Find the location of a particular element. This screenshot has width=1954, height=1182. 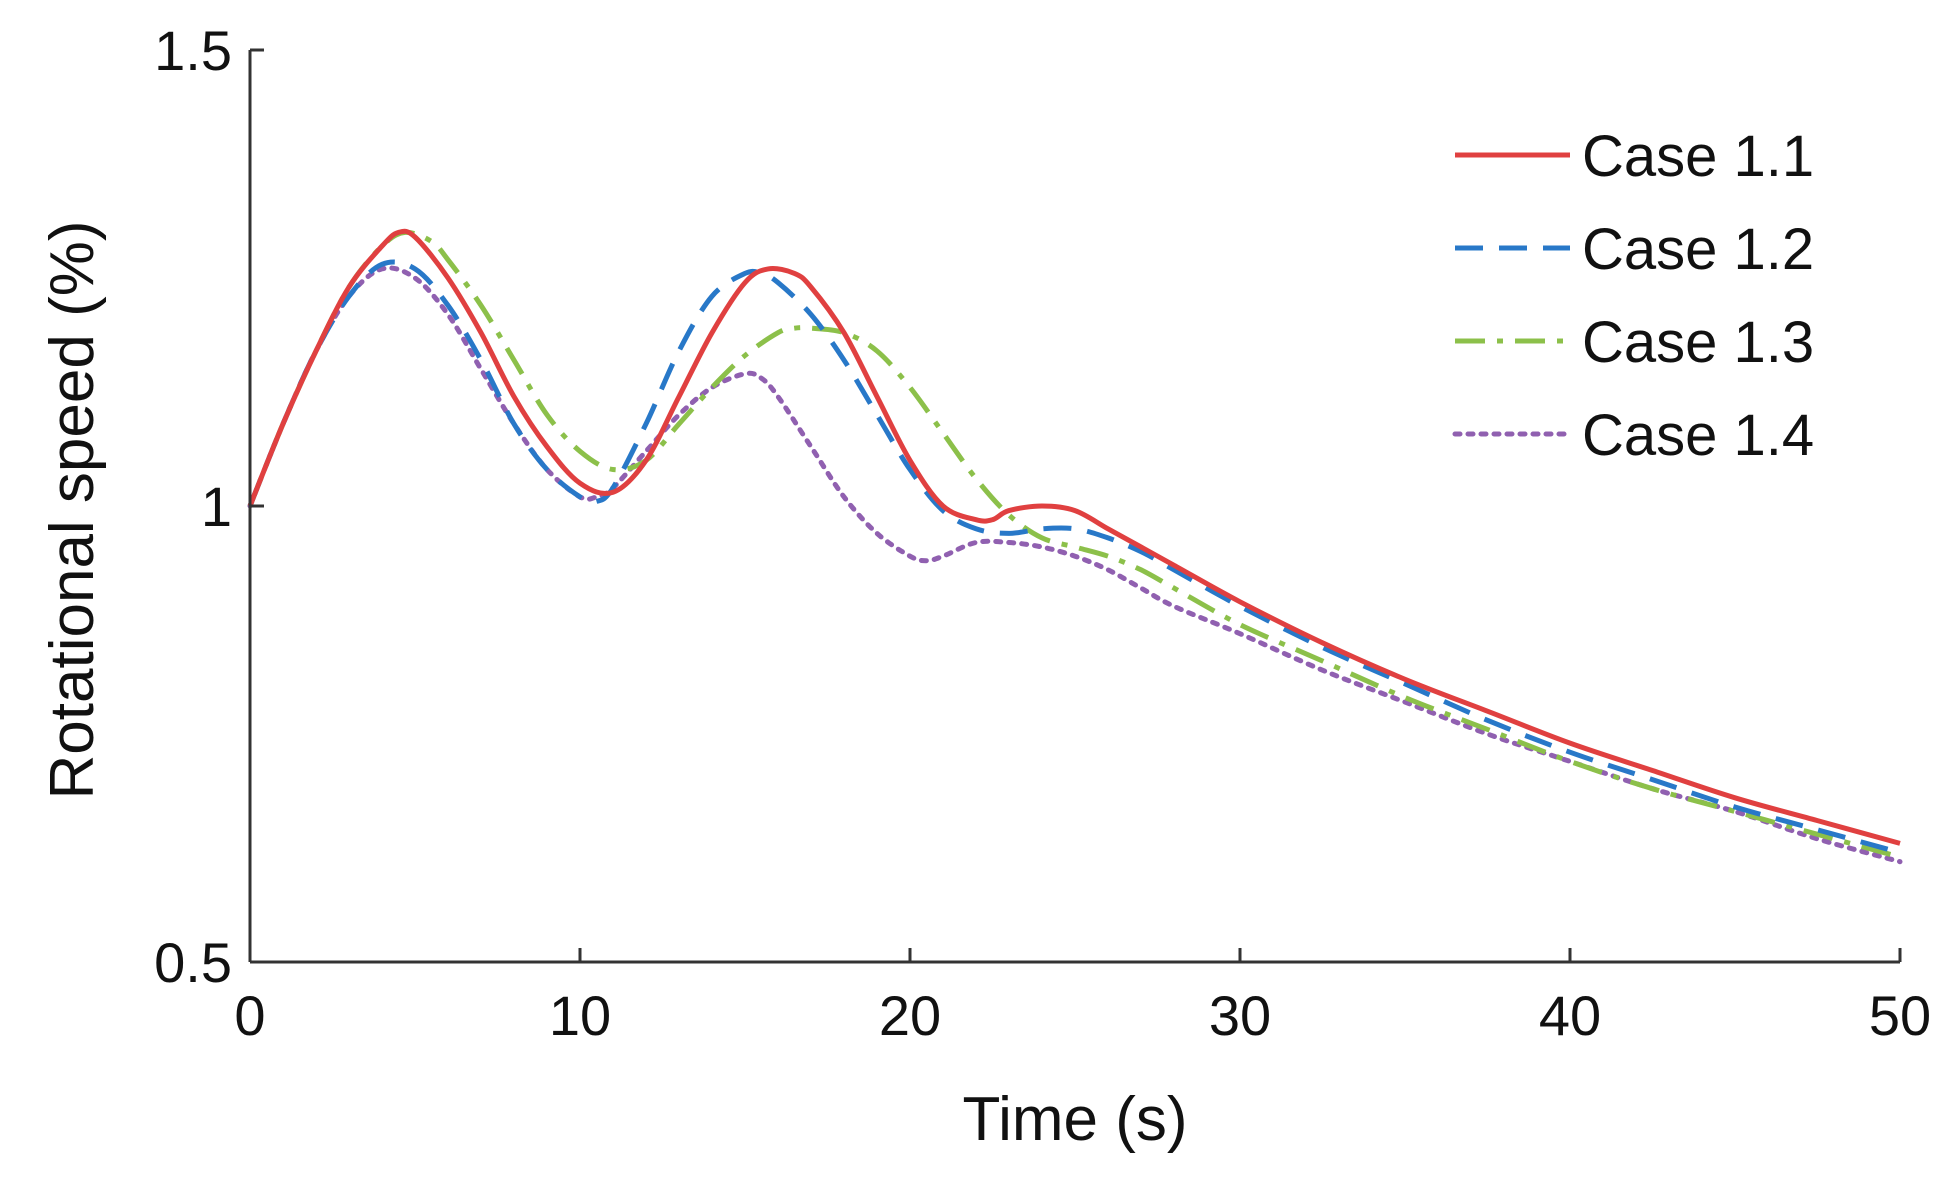

x-tick-label: 50 is located at coordinates (1900, 1015).